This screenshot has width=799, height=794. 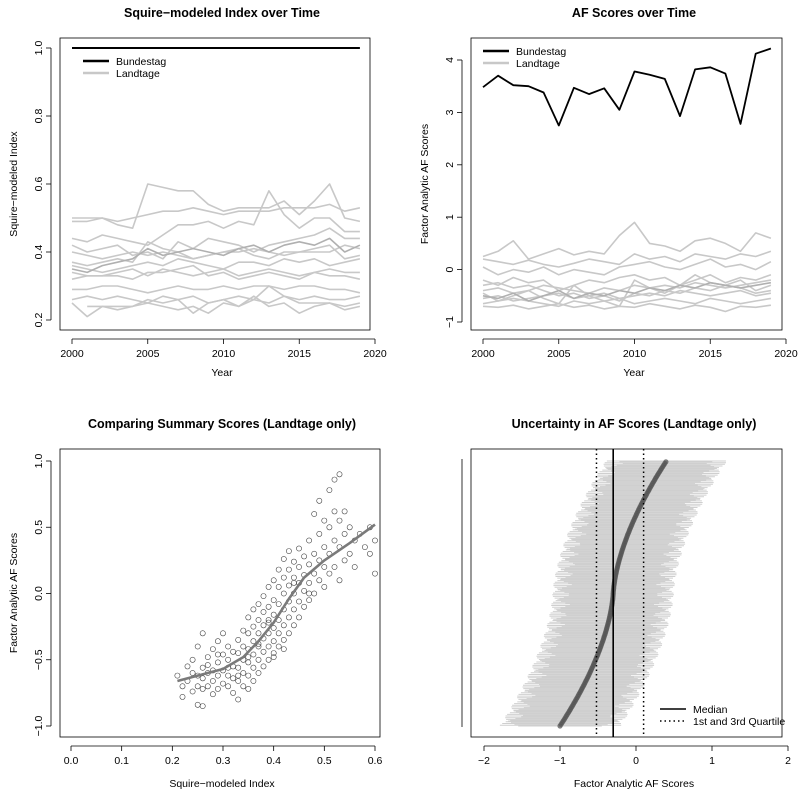 What do you see at coordinates (635, 354) in the screenshot?
I see `x-tick-label: 2010` at bounding box center [635, 354].